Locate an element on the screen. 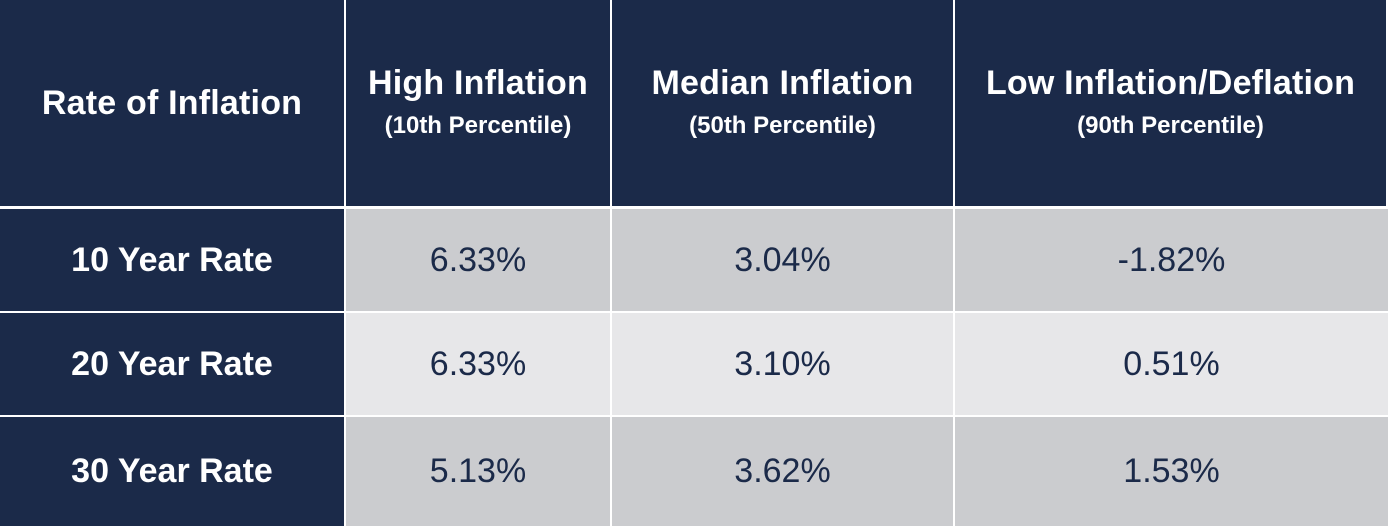 This screenshot has height=526, width=1388. header-col-subtitle: (90th Percentile) is located at coordinates (1170, 125).